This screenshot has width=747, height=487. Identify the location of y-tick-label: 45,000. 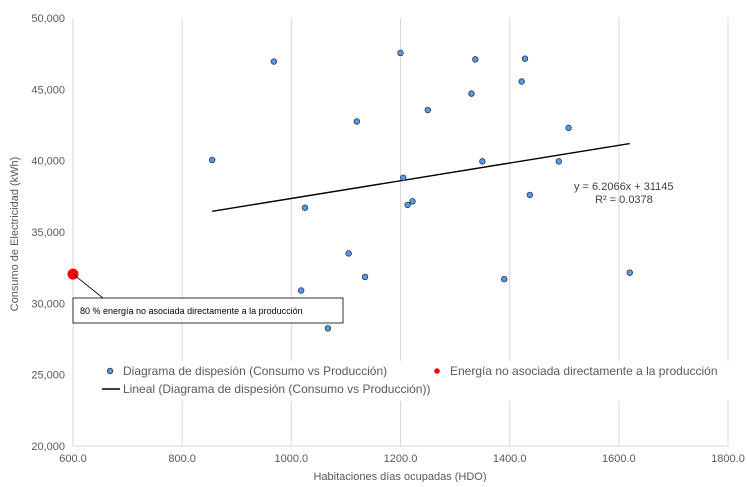
(48, 90).